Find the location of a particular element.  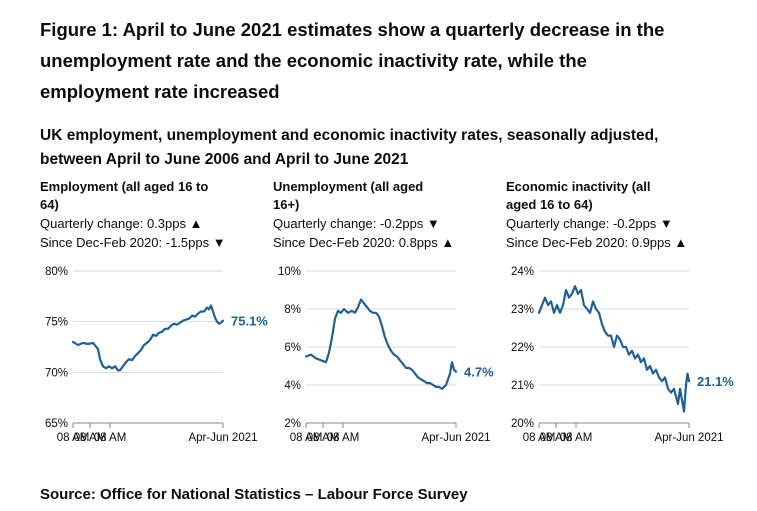

inactivity-xtick-label: Apr-Jun 2021 is located at coordinates (688, 438).